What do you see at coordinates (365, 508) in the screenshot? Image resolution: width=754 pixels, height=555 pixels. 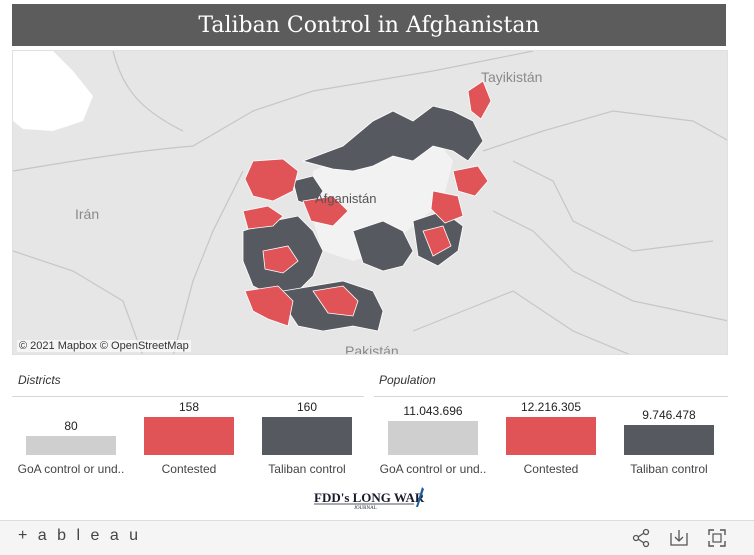 I see `logo-subtext: JOURNAL` at bounding box center [365, 508].